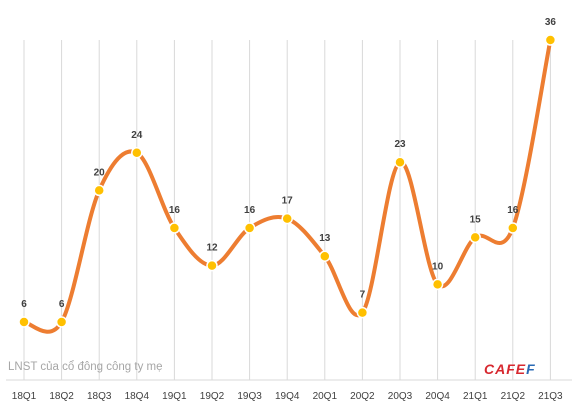  What do you see at coordinates (513, 396) in the screenshot?
I see `x-tick-label: 21Q2` at bounding box center [513, 396].